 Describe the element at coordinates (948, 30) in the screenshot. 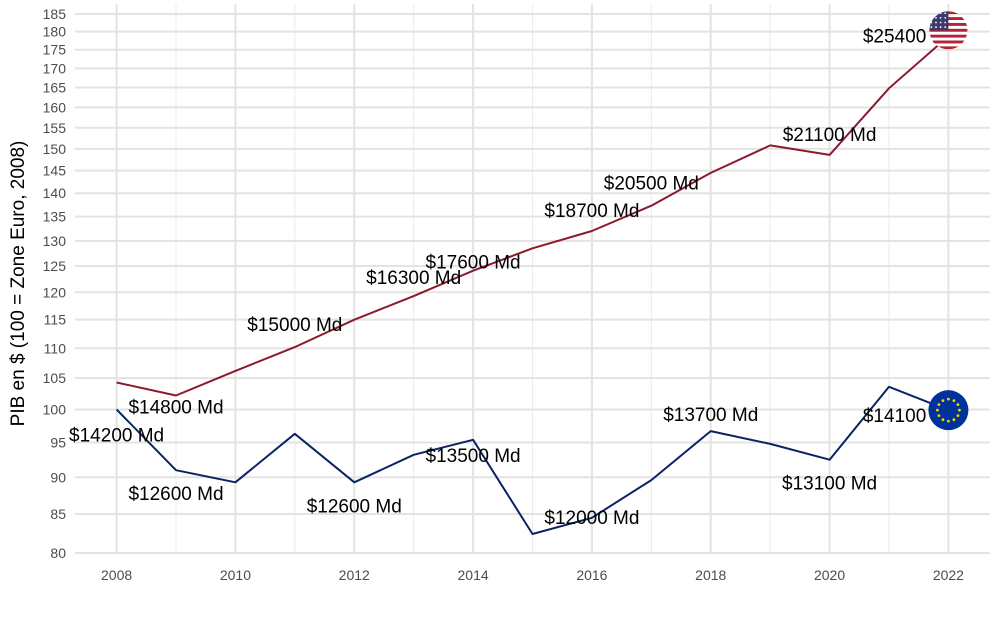

I see `us-flag-icon` at that location.